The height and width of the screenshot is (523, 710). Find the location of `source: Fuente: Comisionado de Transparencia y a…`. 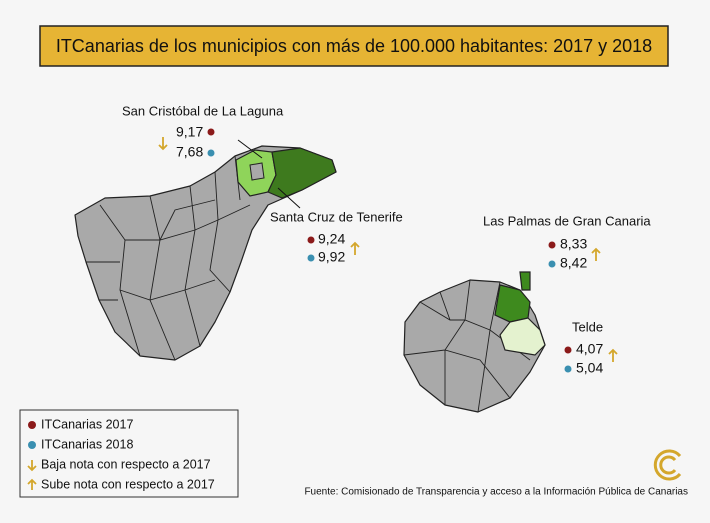

source: Fuente: Comisionado de Transparencia y a… is located at coordinates (496, 492).